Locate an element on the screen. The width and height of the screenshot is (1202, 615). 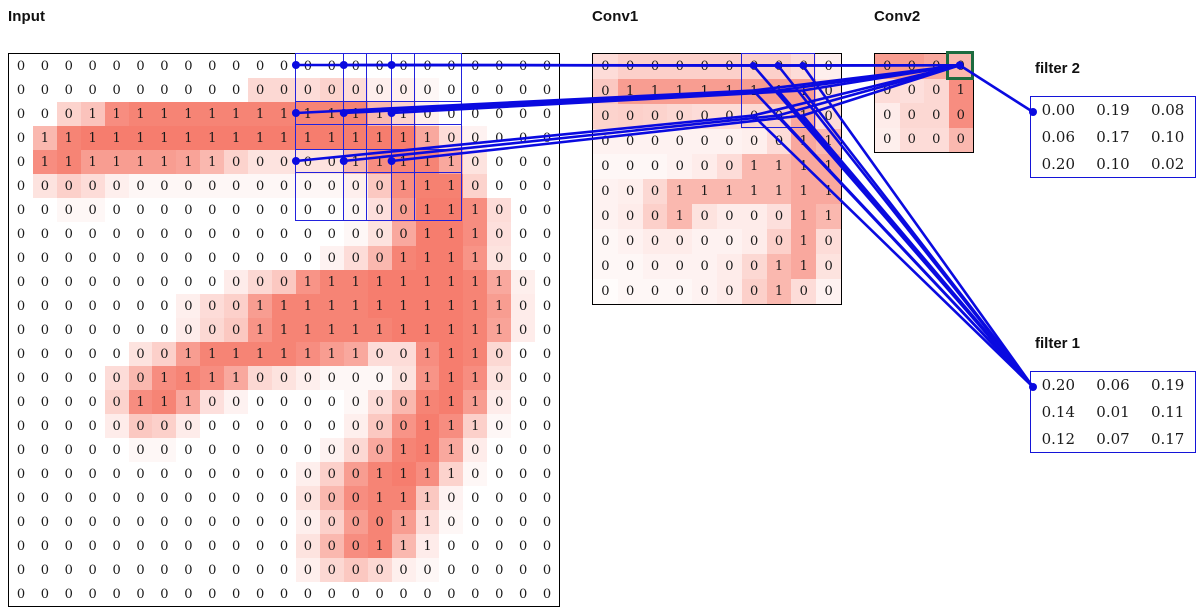
filter-cell: 0.17 is located at coordinates (1113, 136).